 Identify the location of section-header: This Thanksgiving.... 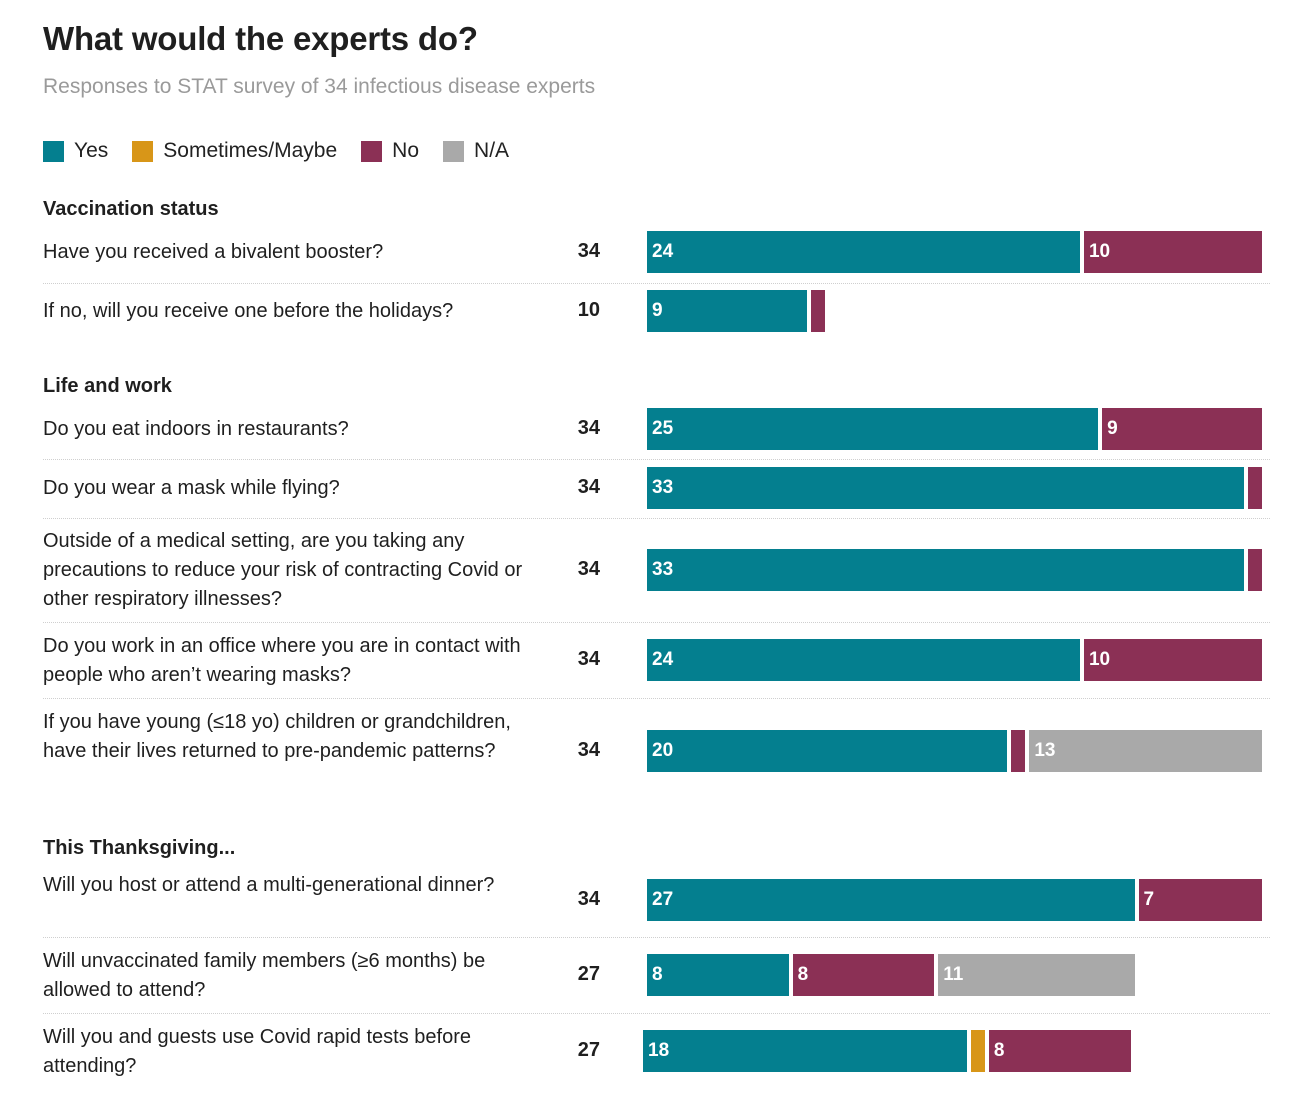
(139, 848).